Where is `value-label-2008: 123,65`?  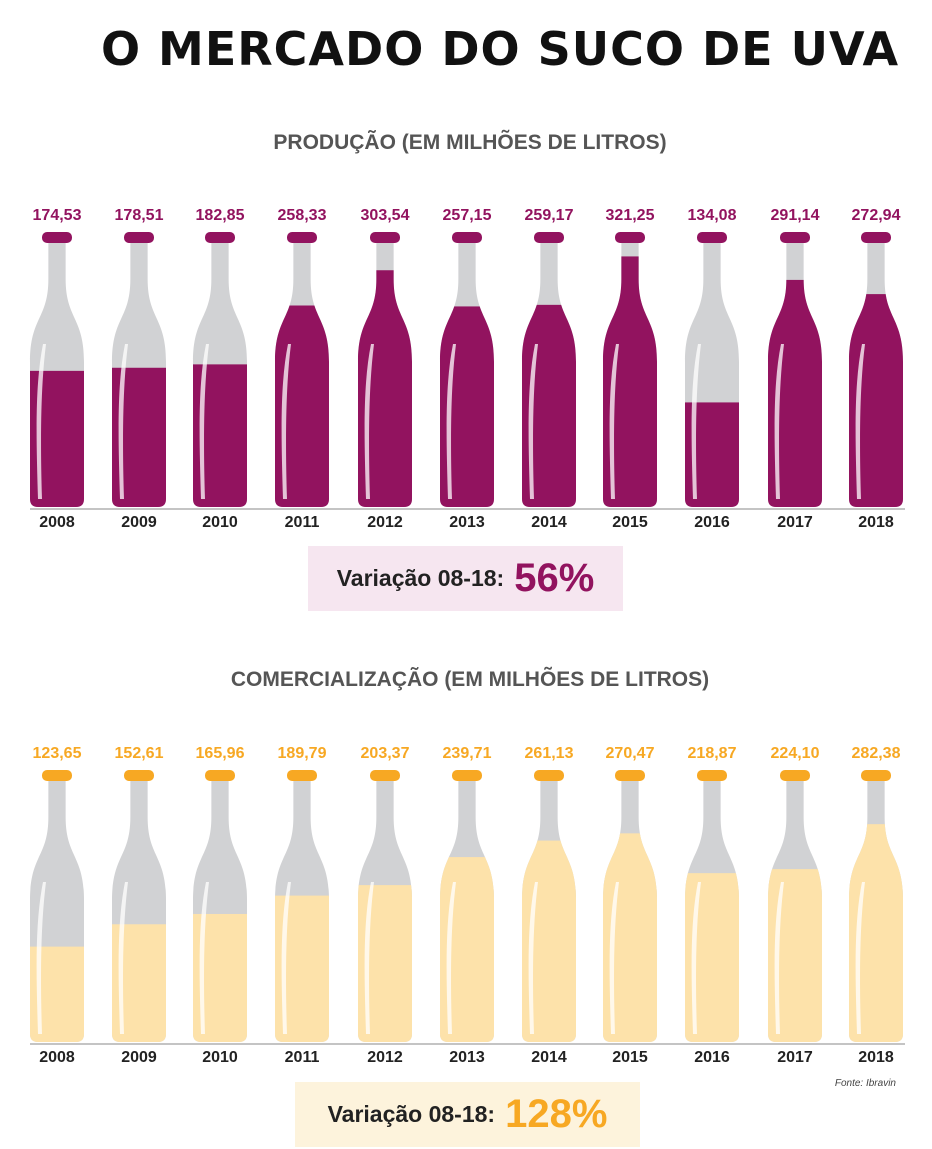 value-label-2008: 123,65 is located at coordinates (57, 753).